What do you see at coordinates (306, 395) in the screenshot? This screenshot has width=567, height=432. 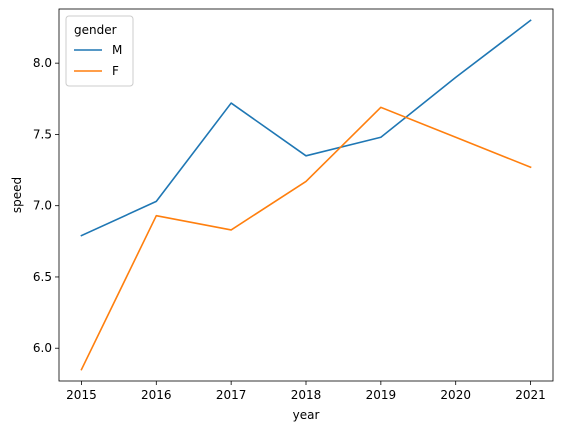 I see `x-tick-label: 2018` at bounding box center [306, 395].